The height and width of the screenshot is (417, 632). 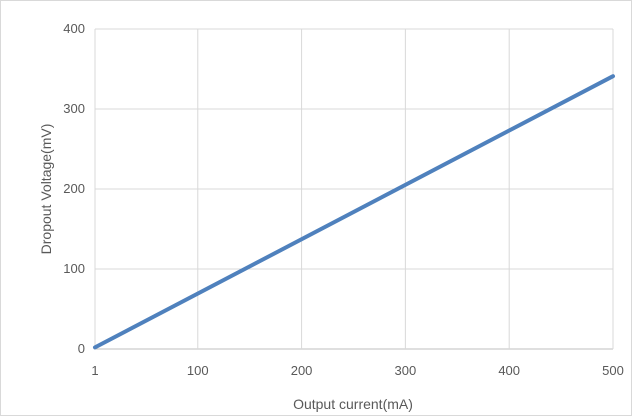 I want to click on y-tick-label: 300, so click(x=74, y=108).